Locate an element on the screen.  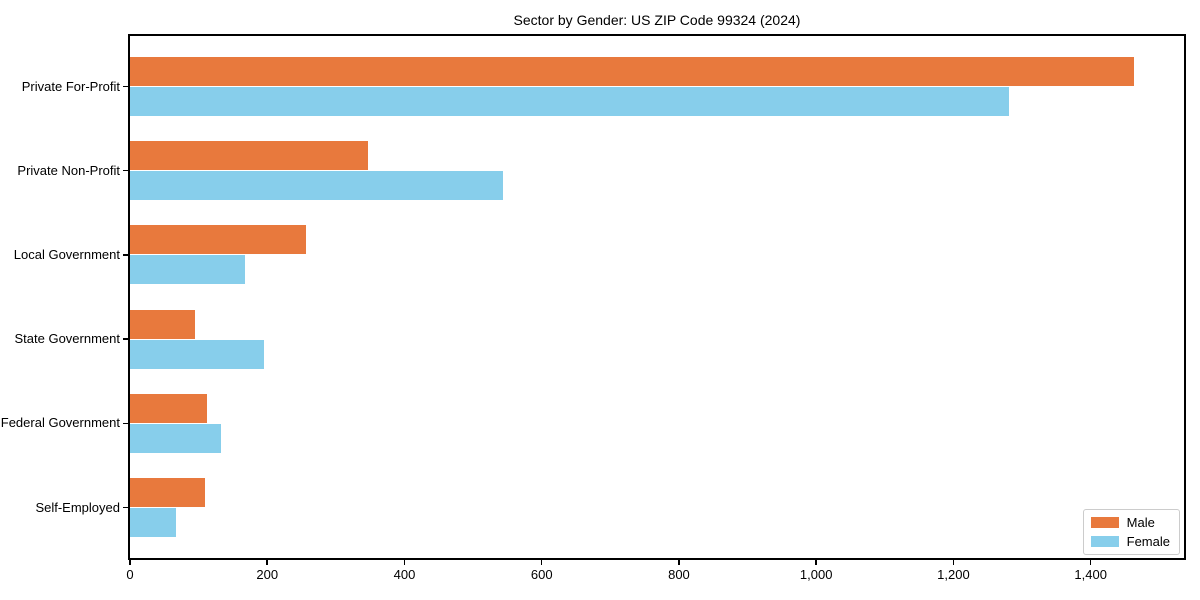
legend-label-male: Male is located at coordinates (1140, 522).